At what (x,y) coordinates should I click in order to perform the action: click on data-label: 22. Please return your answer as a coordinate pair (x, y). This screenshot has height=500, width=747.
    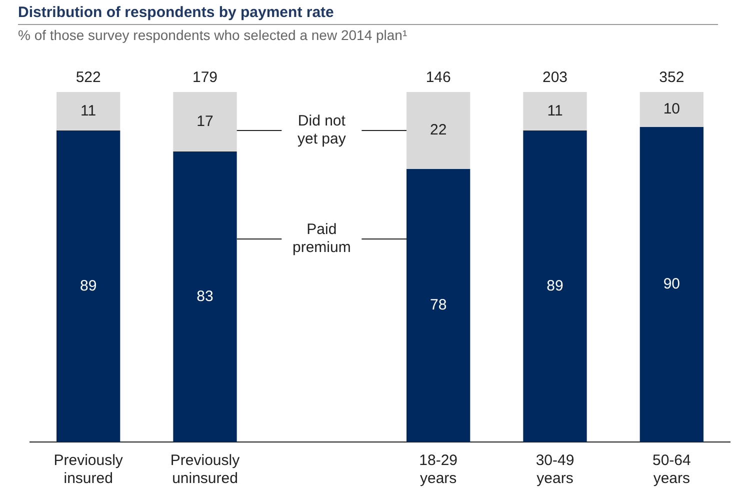
    Looking at the image, I should click on (438, 130).